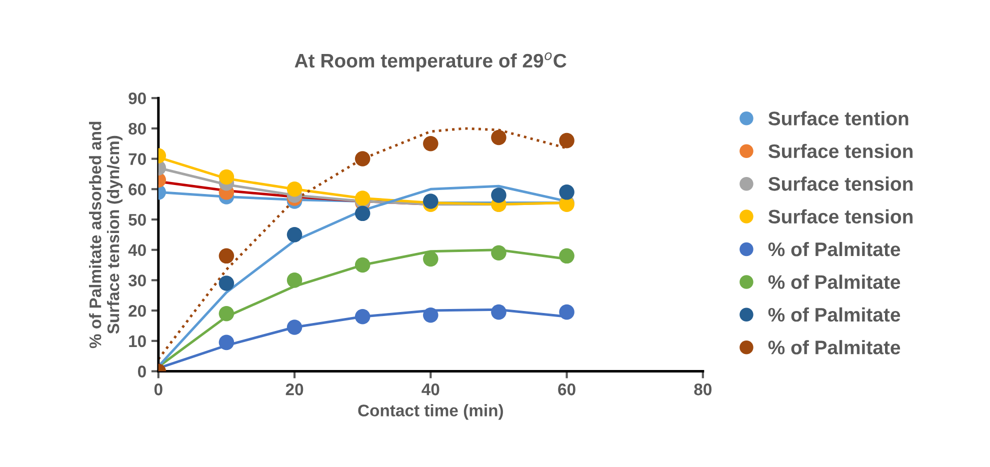 The height and width of the screenshot is (467, 990). What do you see at coordinates (137, 280) in the screenshot?
I see `y-tick-label: 30` at bounding box center [137, 280].